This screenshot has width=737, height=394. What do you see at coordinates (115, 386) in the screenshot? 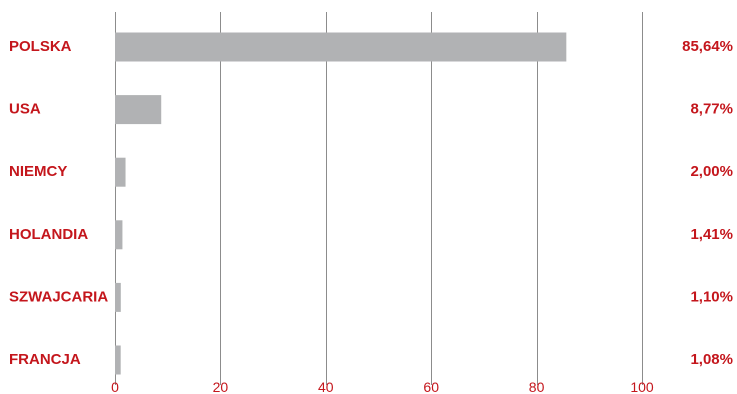
I see `x-tick-label-0: 0` at bounding box center [115, 386].